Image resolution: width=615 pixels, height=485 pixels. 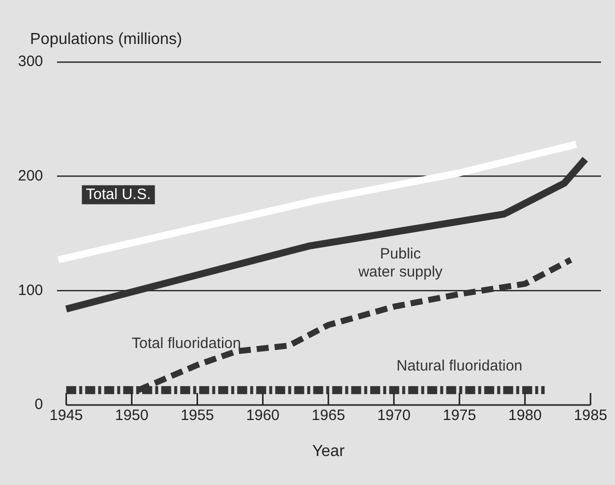 What do you see at coordinates (263, 415) in the screenshot?
I see `x-tick-label: 1960` at bounding box center [263, 415].